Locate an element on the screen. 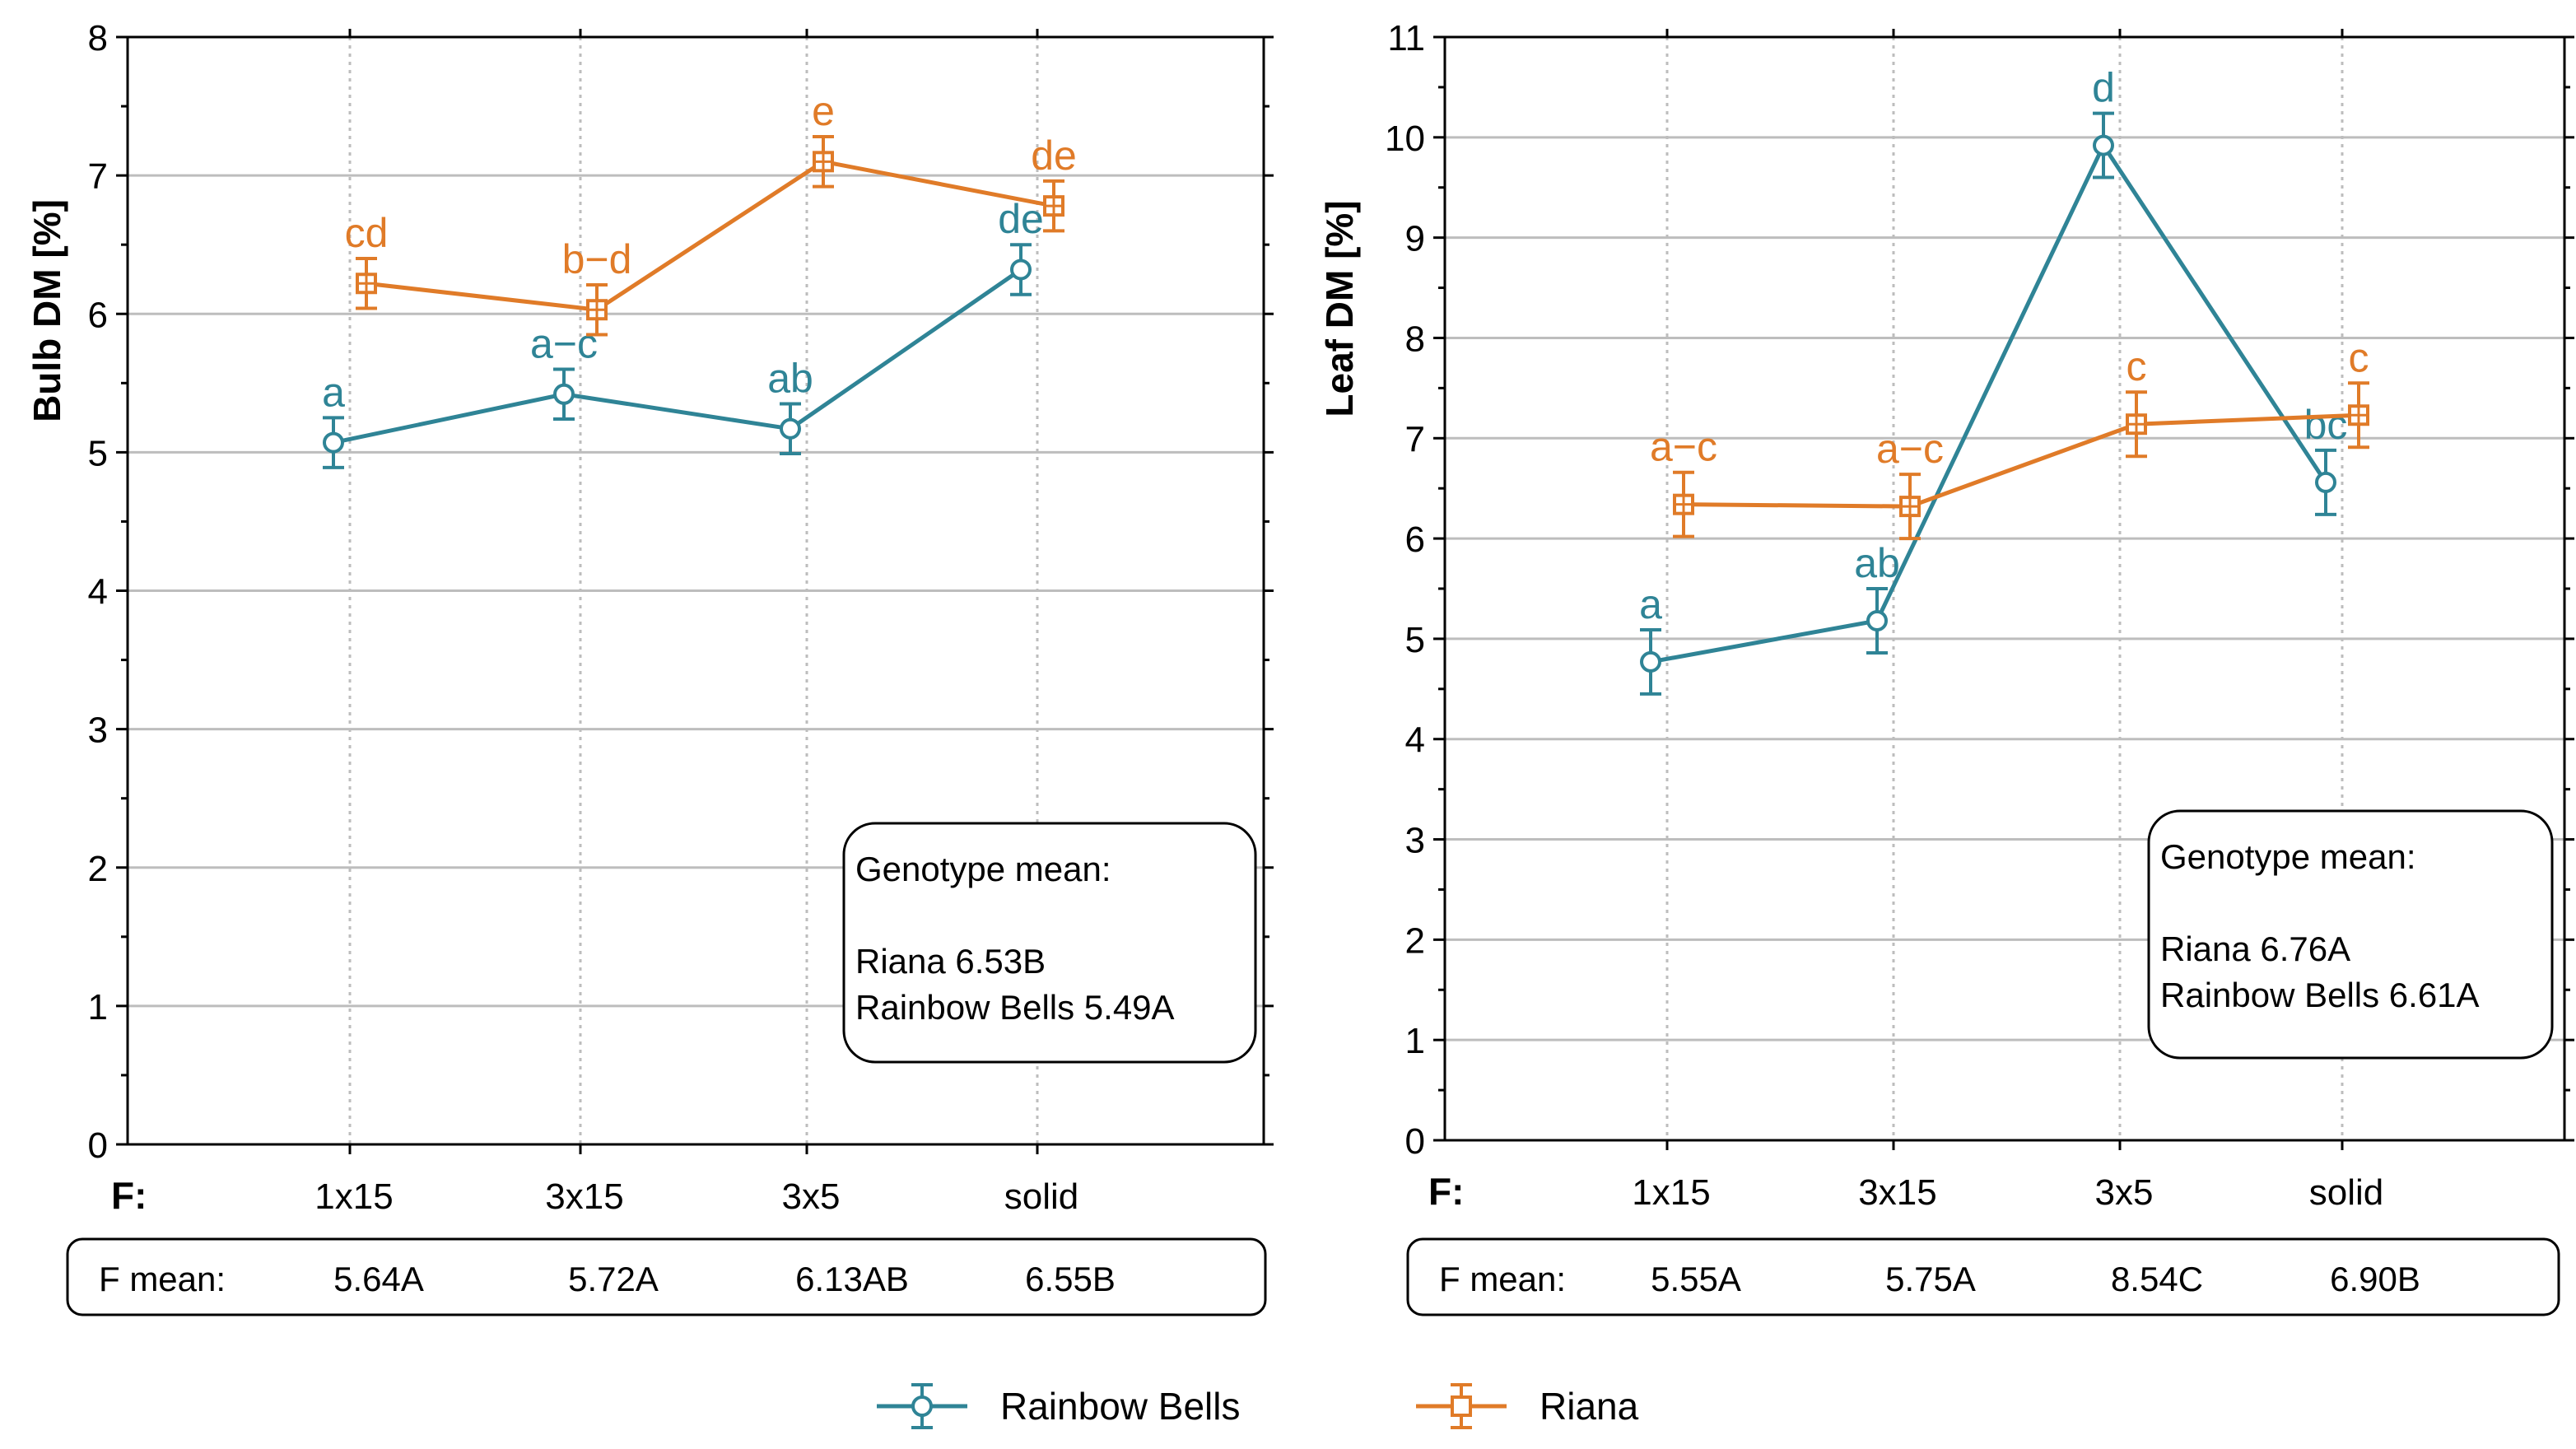 This screenshot has width=2576, height=1449. f-mean-box: F mean: 5.64A 5.72A 6.13AB 6.55B is located at coordinates (666, 1276).